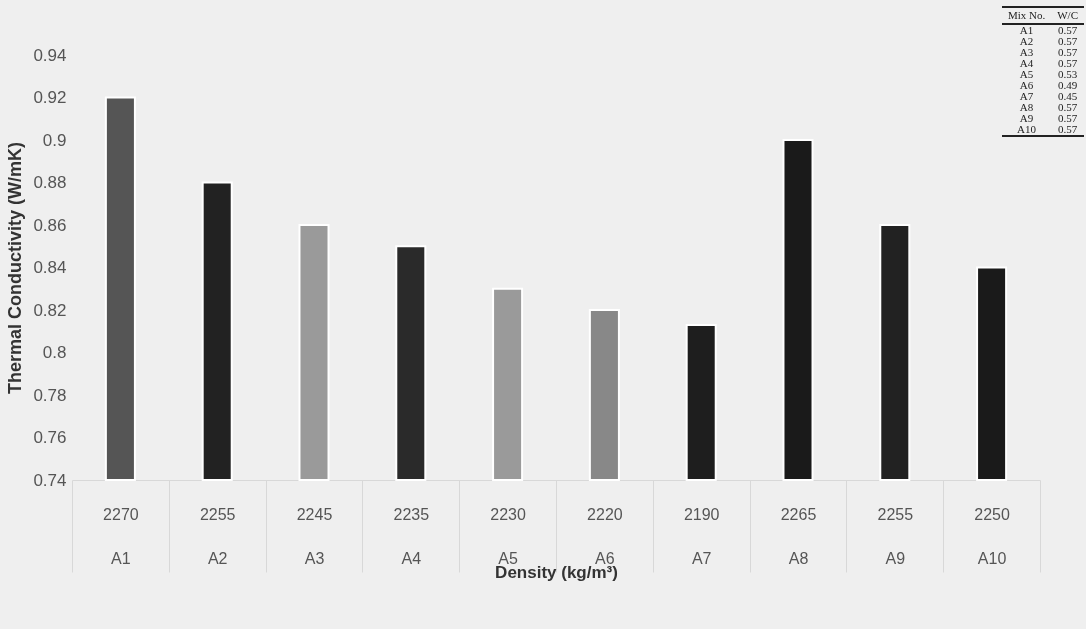 The height and width of the screenshot is (629, 1086). I want to click on y-tick-label: 0.92, so click(50, 97).